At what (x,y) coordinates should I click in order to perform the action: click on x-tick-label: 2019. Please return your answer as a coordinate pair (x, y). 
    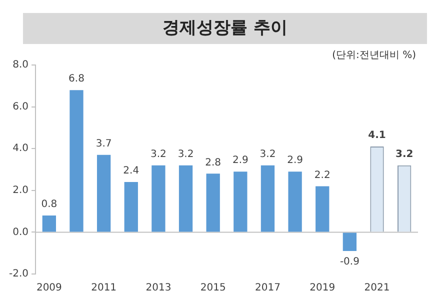
    Looking at the image, I should click on (323, 288).